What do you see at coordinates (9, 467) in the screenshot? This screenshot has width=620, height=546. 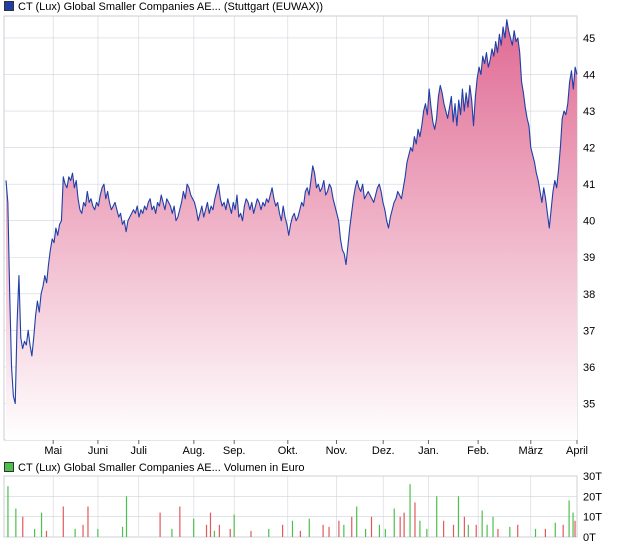 I see `volume-legend-swatch` at bounding box center [9, 467].